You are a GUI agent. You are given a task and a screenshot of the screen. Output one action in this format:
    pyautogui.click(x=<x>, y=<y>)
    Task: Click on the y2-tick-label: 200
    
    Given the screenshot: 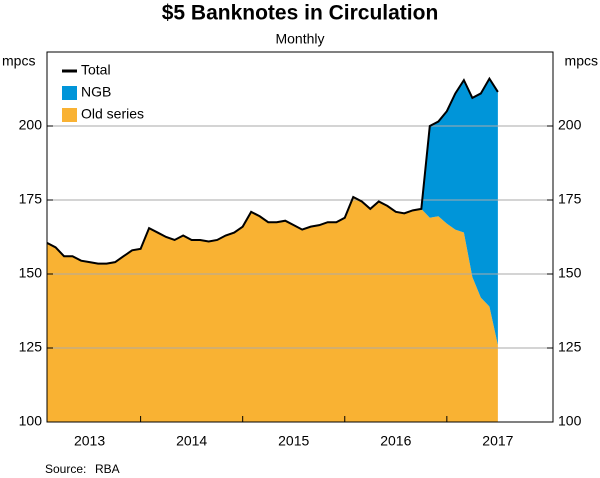 What is the action you would take?
    pyautogui.click(x=570, y=125)
    